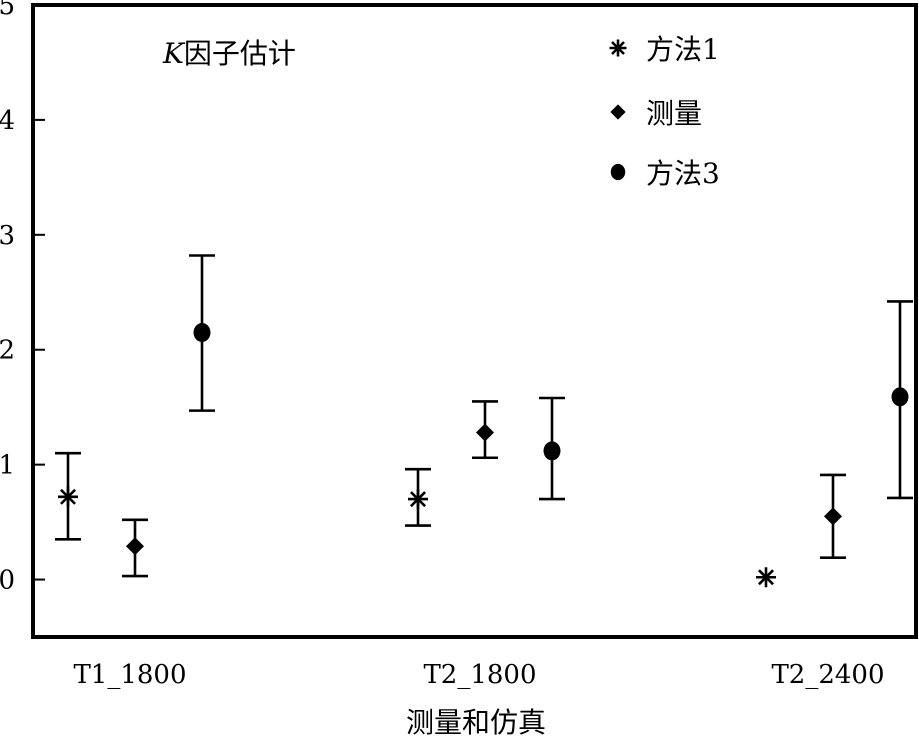 This screenshot has height=739, width=919. What do you see at coordinates (827, 675) in the screenshot?
I see `x-category-label: T2_2400` at bounding box center [827, 675].